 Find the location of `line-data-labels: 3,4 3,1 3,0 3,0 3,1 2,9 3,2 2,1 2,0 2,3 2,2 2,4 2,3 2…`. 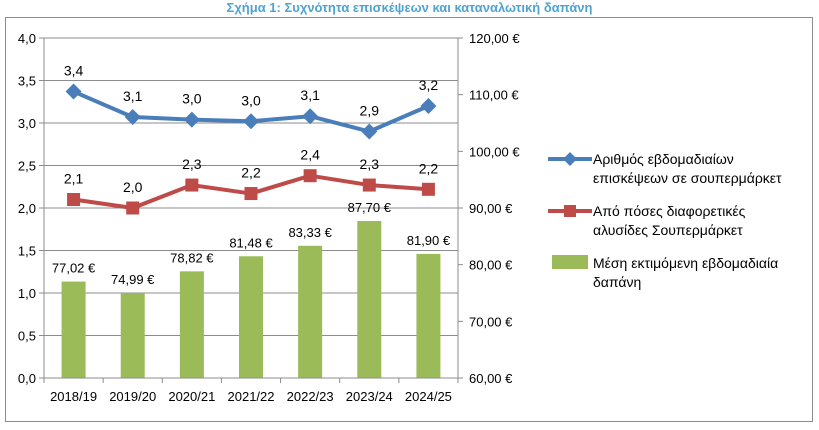

line-data-labels: 3,4 3,1 3,0 3,0 3,1 2,9 3,2 2,1 2,0 2,3 2,2 2,4 2,3 2… is located at coordinates (251, 129).